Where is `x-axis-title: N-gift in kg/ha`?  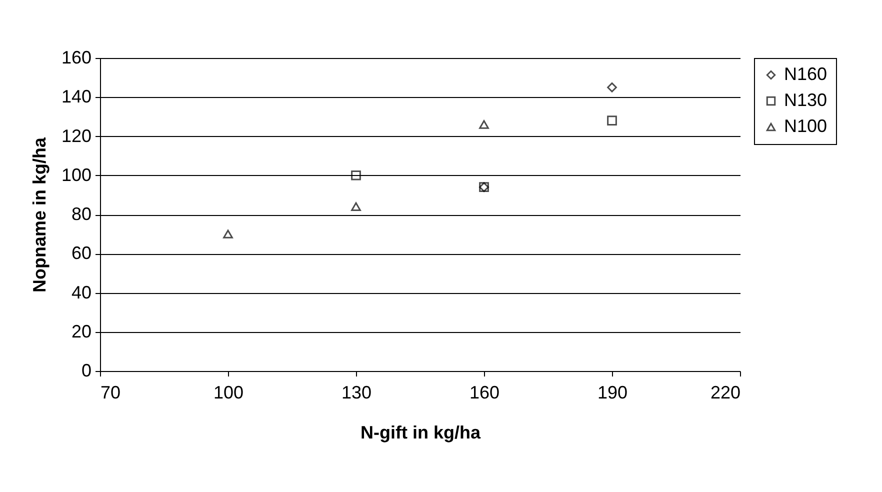
x-axis-title: N-gift in kg/ha is located at coordinates (421, 432).